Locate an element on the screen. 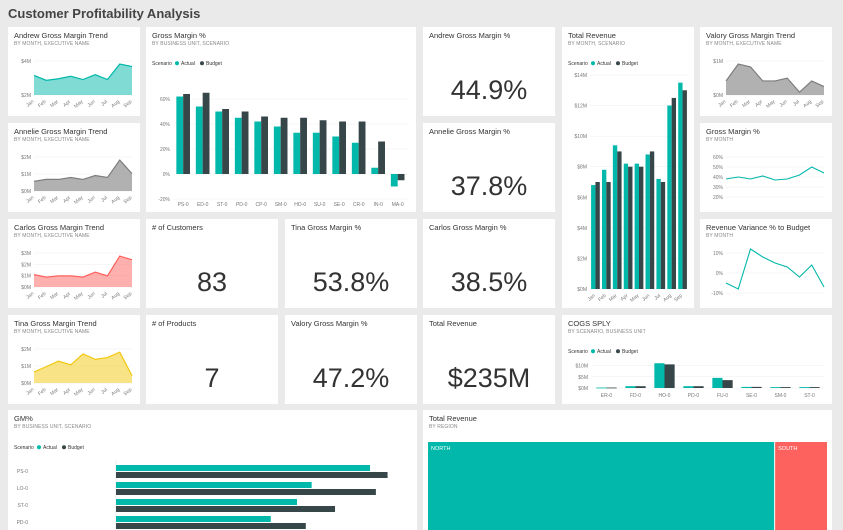  tile-title: COGS SPLY is located at coordinates (589, 323).